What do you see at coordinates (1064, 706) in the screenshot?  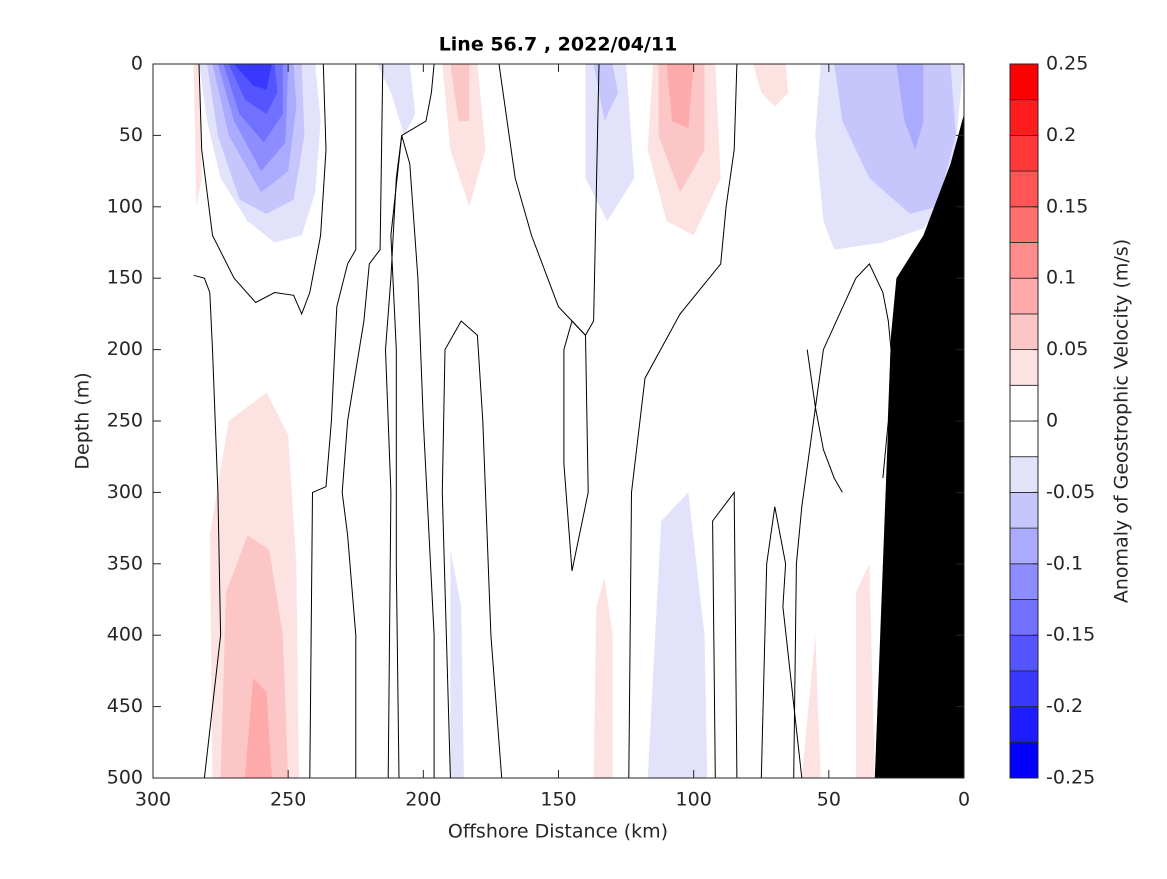 I see `colorbar-tick-label: -0.2` at bounding box center [1064, 706].